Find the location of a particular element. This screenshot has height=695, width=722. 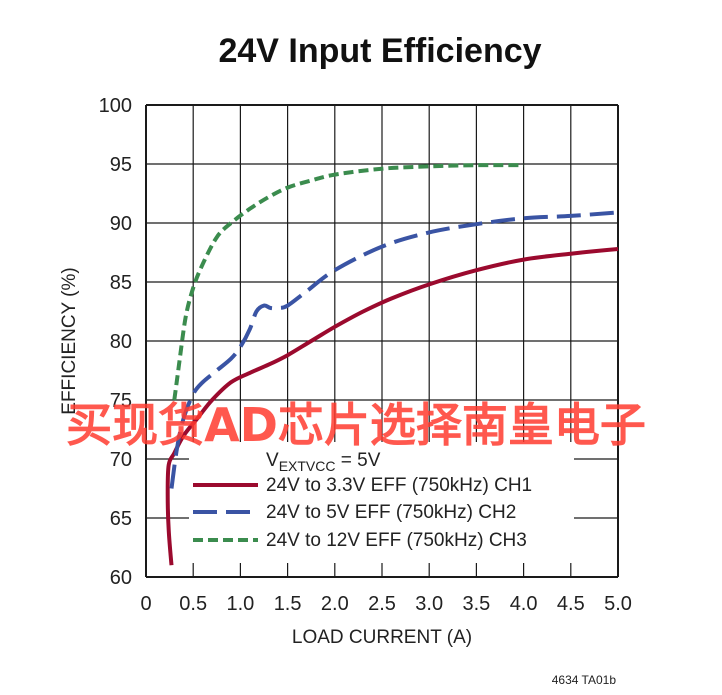

y-tick-labels: 60 65 70 75 80 85 90 95 100 is located at coordinates (115, 342).